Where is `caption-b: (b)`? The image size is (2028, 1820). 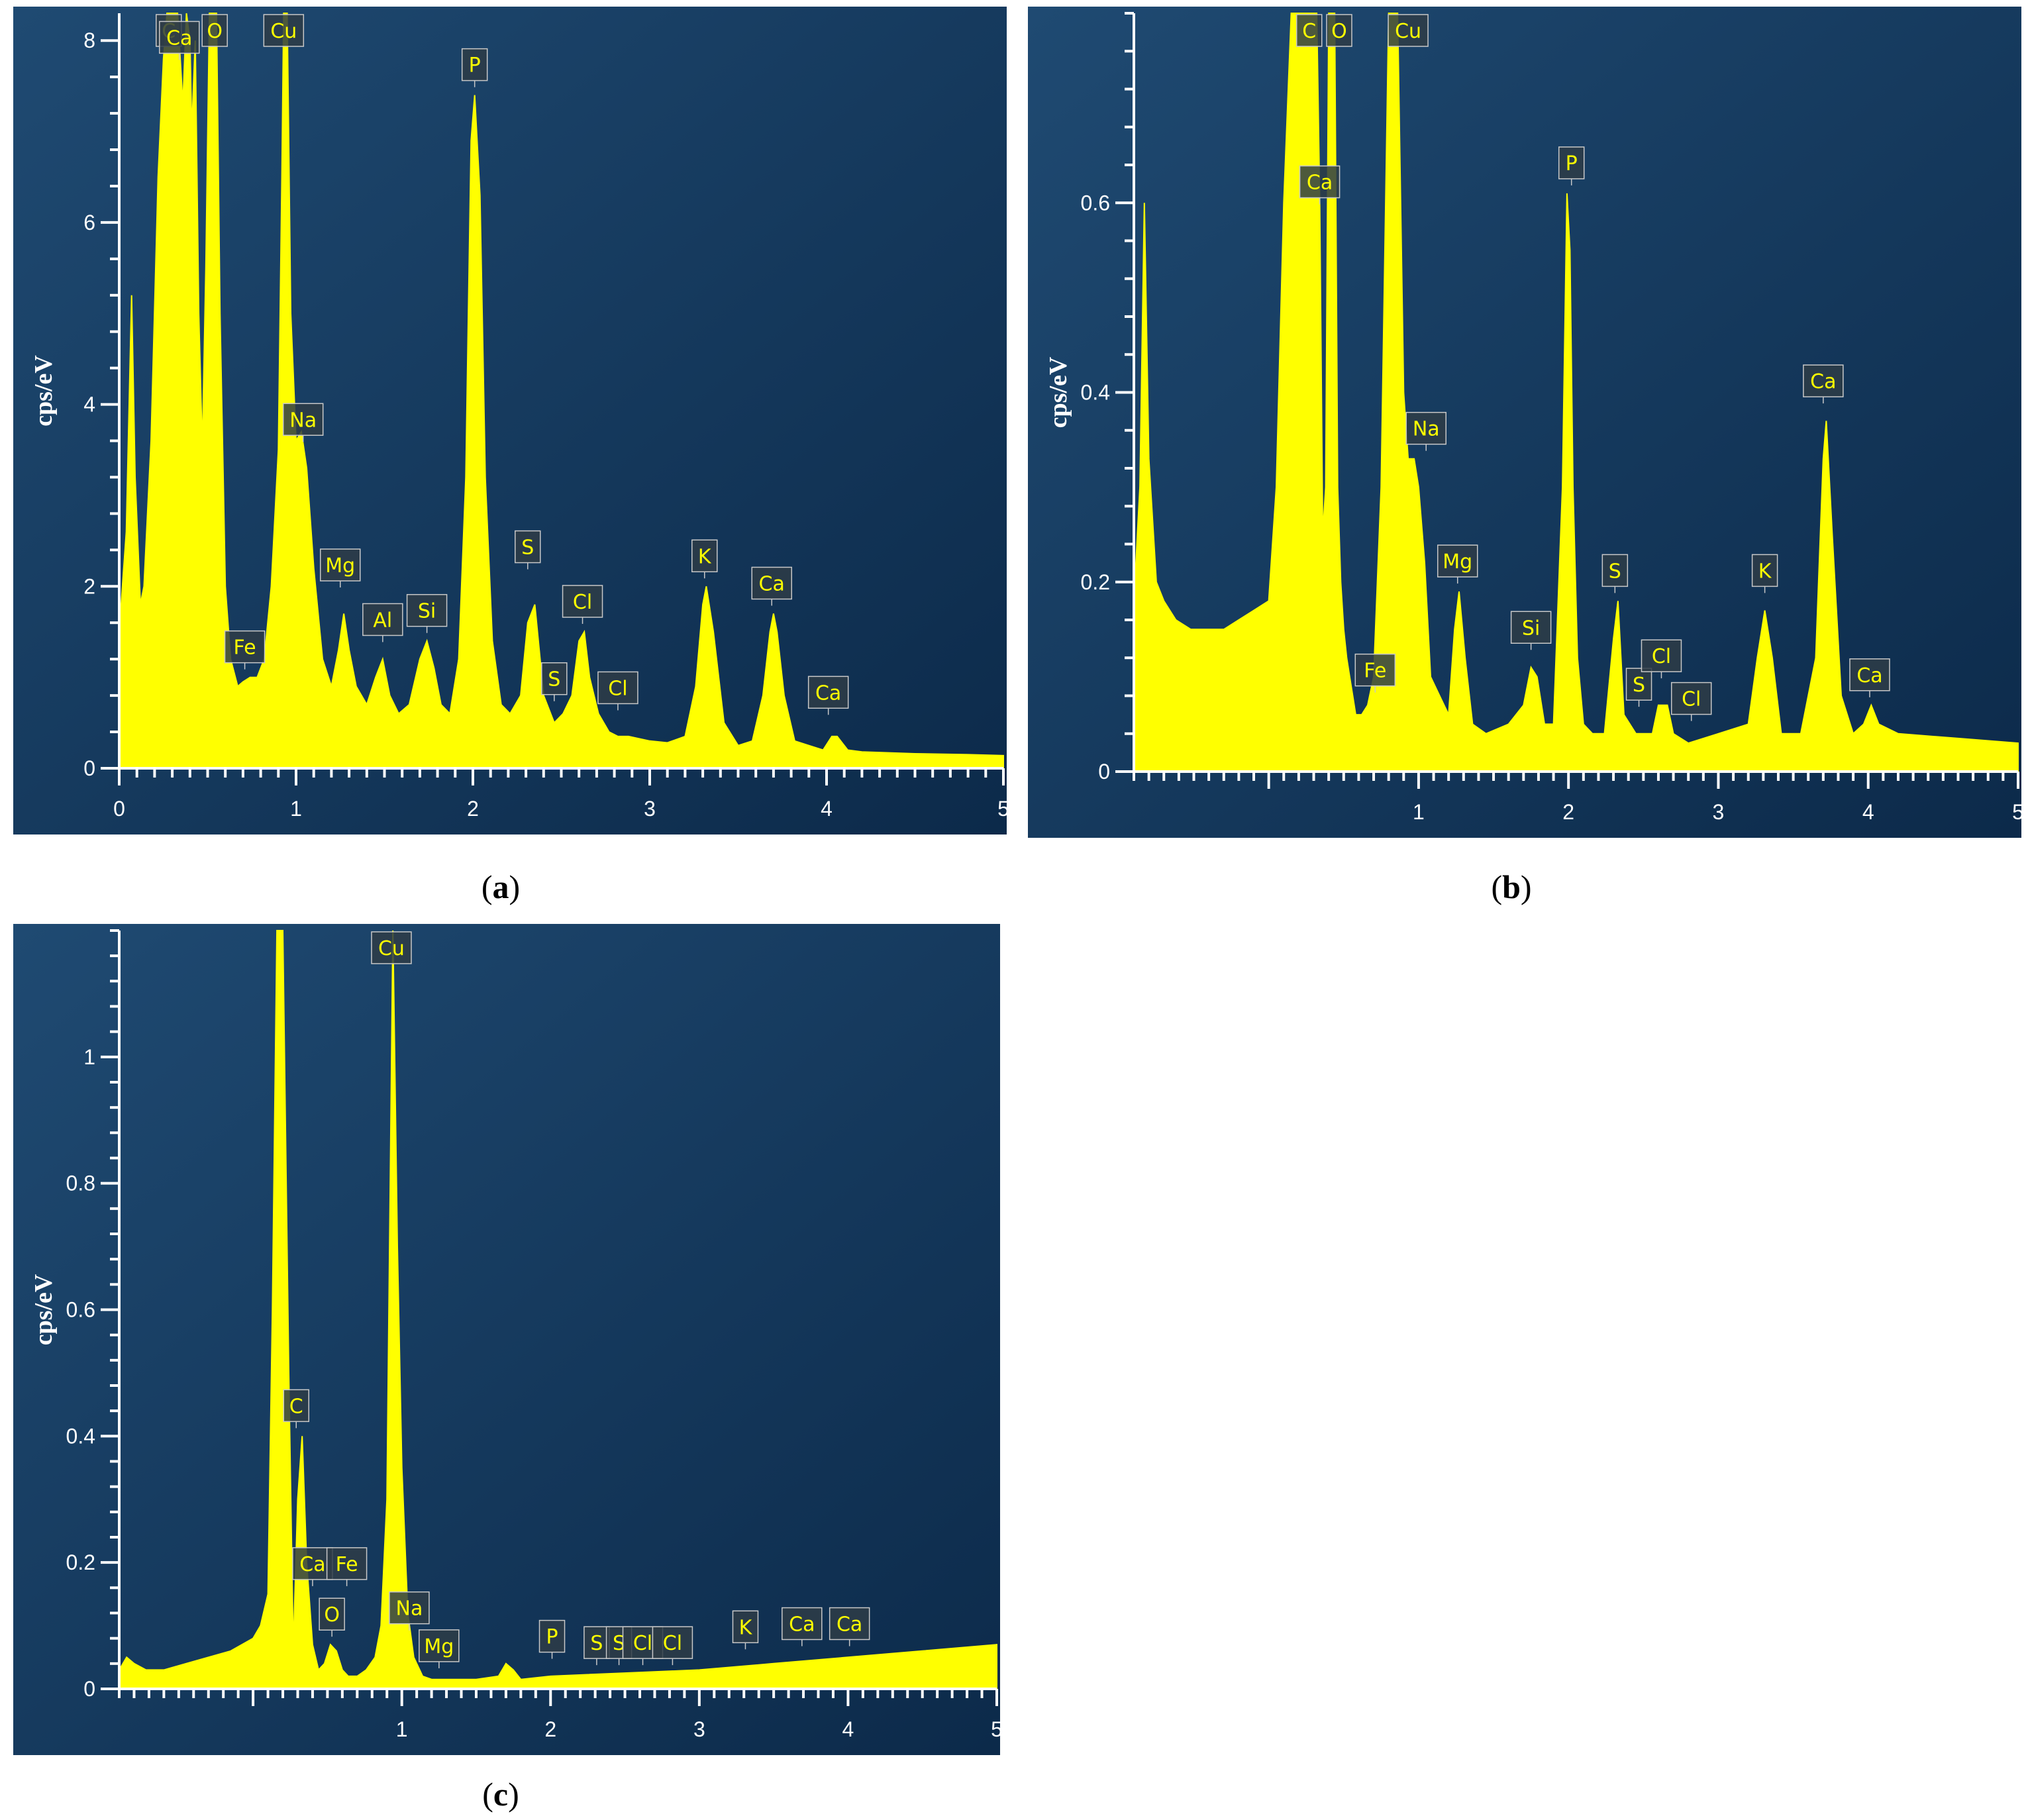 caption-b: (b) is located at coordinates (1511, 886).